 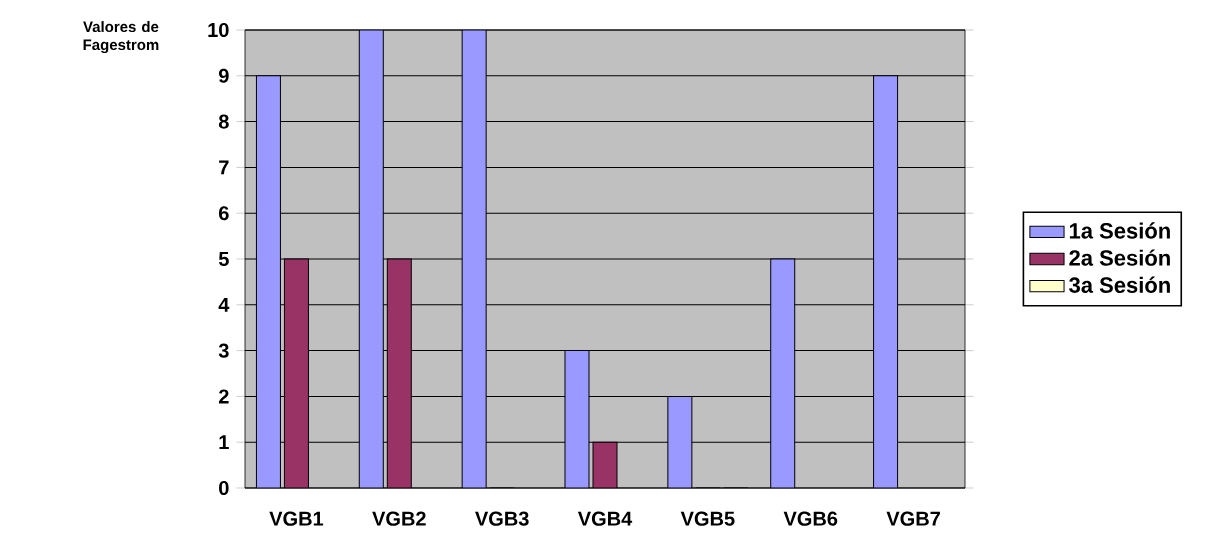 What do you see at coordinates (223, 75) in the screenshot?
I see `y-tick-label: 9` at bounding box center [223, 75].